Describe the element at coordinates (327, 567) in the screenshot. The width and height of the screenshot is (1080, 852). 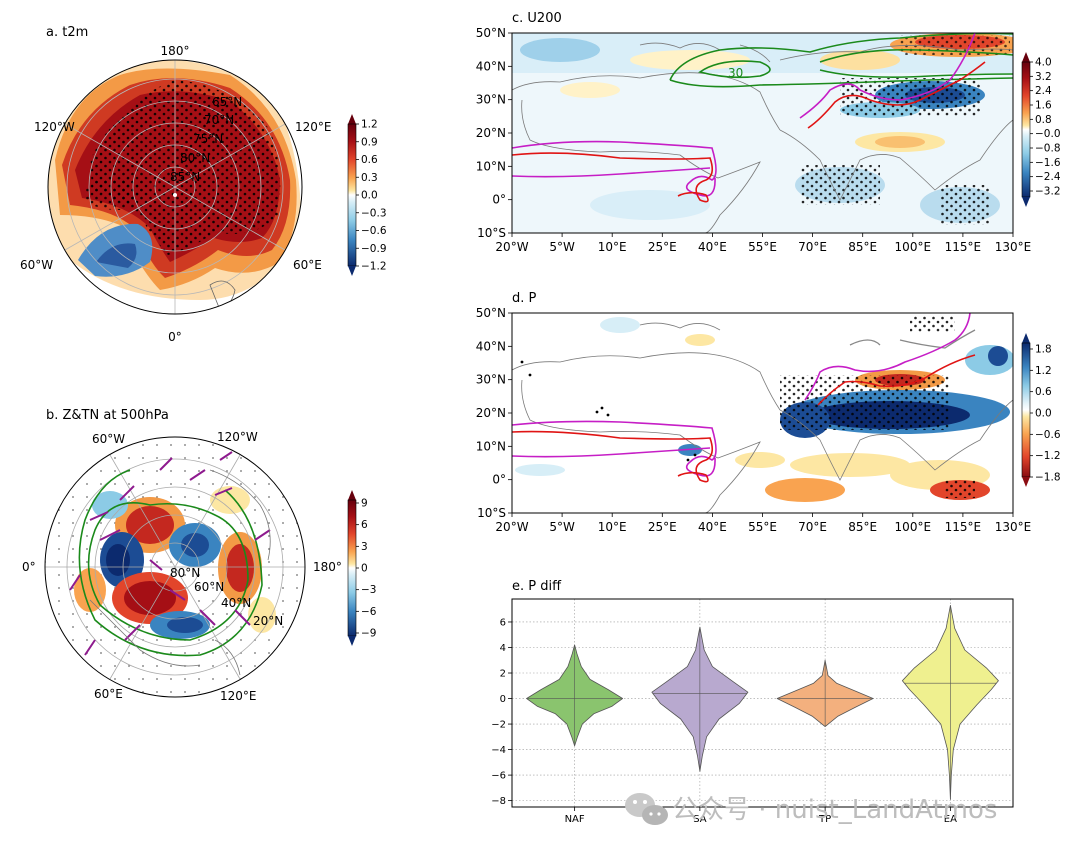
I see `b-lon-180: 180°` at that location.